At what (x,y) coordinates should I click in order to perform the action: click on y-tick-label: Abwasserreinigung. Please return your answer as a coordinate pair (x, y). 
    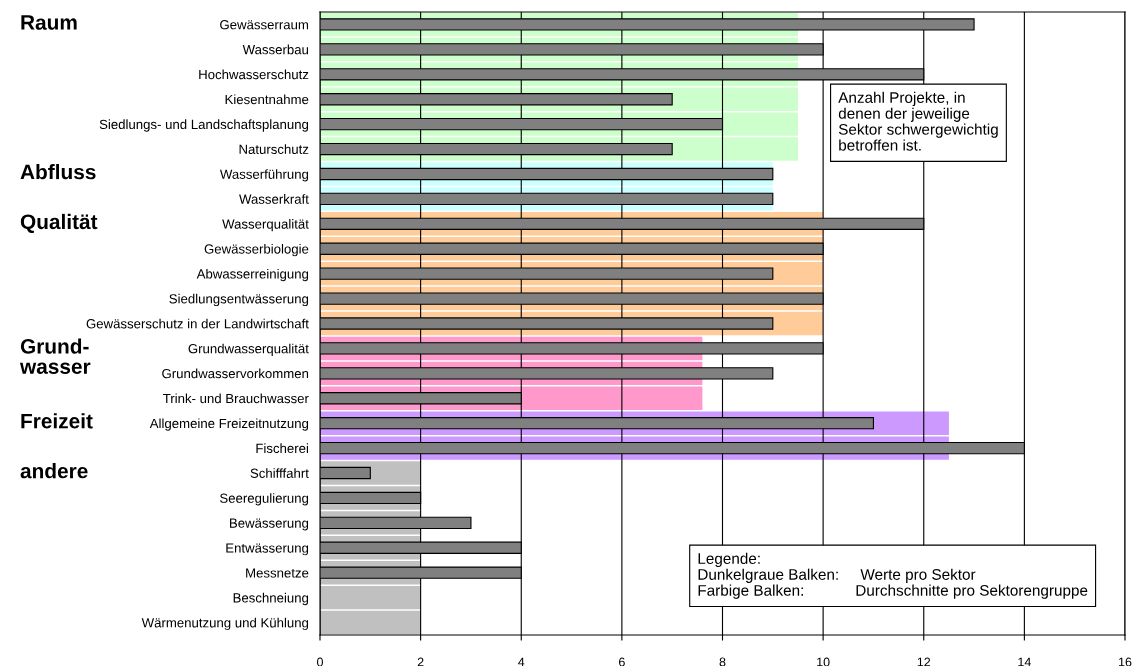
    Looking at the image, I should click on (252, 275).